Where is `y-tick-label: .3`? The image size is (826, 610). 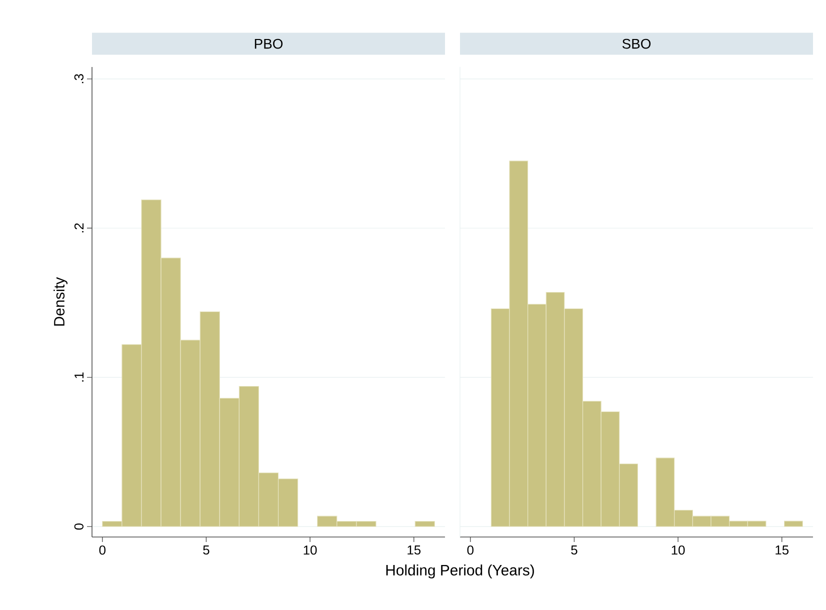
y-tick-label: .3 is located at coordinates (79, 79).